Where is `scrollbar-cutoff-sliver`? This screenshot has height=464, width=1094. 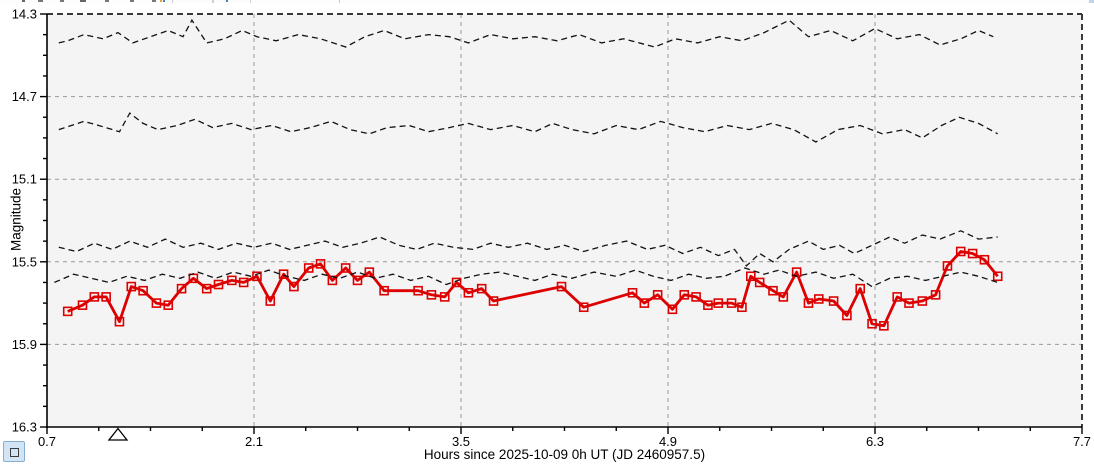
scrollbar-cutoff-sliver is located at coordinates (1091, 1).